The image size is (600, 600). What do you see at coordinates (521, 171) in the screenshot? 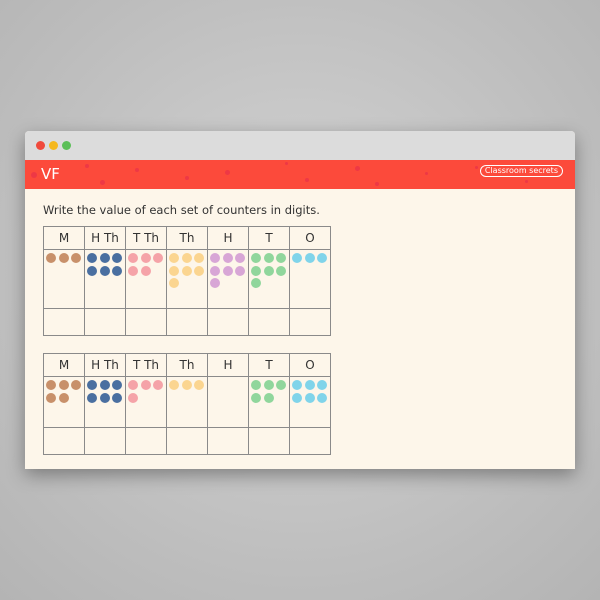
I see `classroom-secrets-logo: Classroom secrets` at bounding box center [521, 171].